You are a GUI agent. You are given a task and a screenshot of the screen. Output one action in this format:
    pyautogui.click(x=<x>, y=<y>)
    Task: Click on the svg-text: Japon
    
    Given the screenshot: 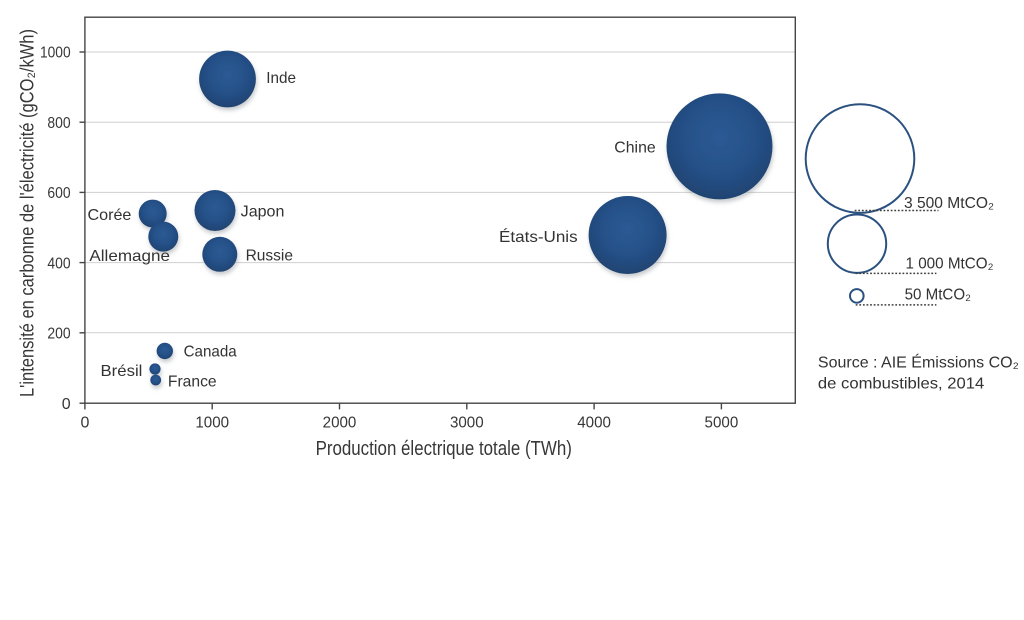 What is the action you would take?
    pyautogui.click(x=263, y=212)
    